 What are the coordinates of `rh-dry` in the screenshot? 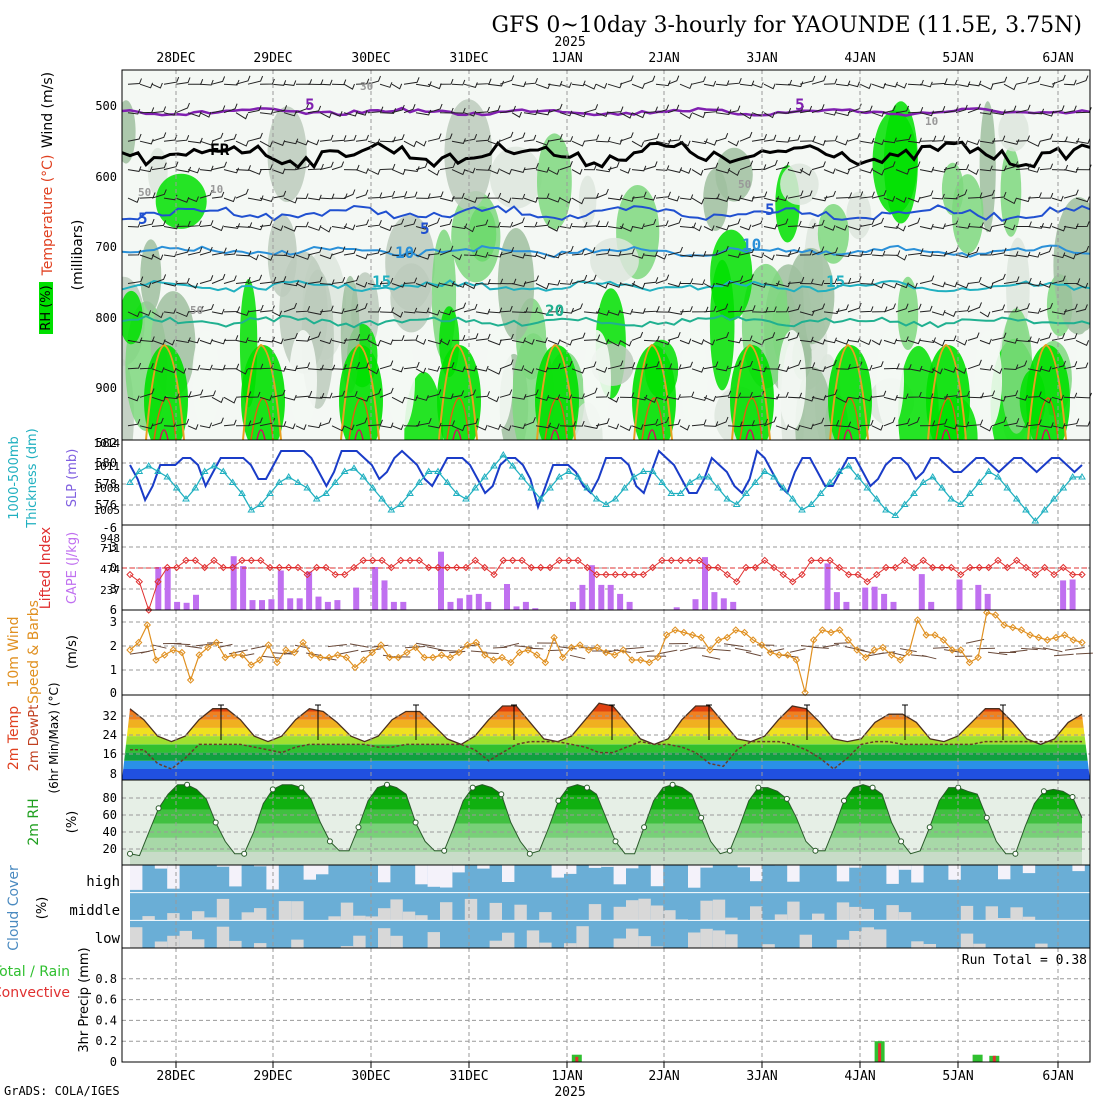 It's located at (401, 380).